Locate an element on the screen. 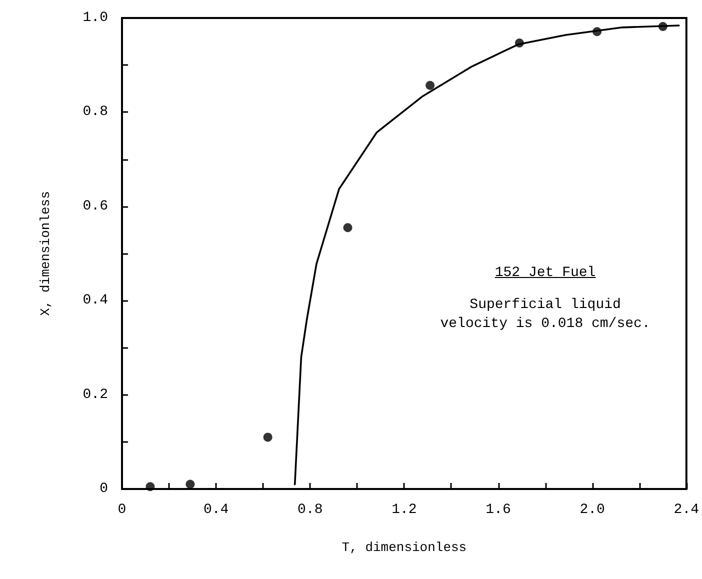  y-axis-title: X, dimensionless is located at coordinates (45, 253).